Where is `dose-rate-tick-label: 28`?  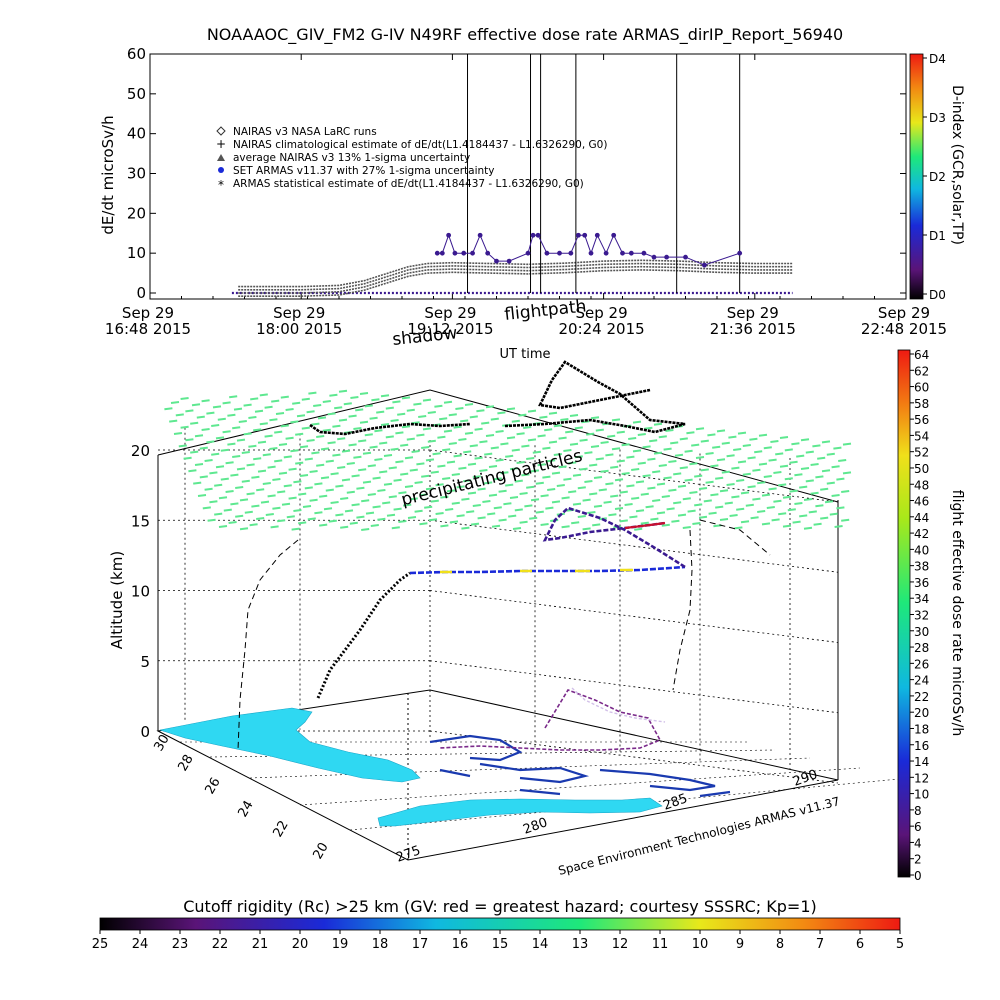 dose-rate-tick-label: 28 is located at coordinates (921, 648).